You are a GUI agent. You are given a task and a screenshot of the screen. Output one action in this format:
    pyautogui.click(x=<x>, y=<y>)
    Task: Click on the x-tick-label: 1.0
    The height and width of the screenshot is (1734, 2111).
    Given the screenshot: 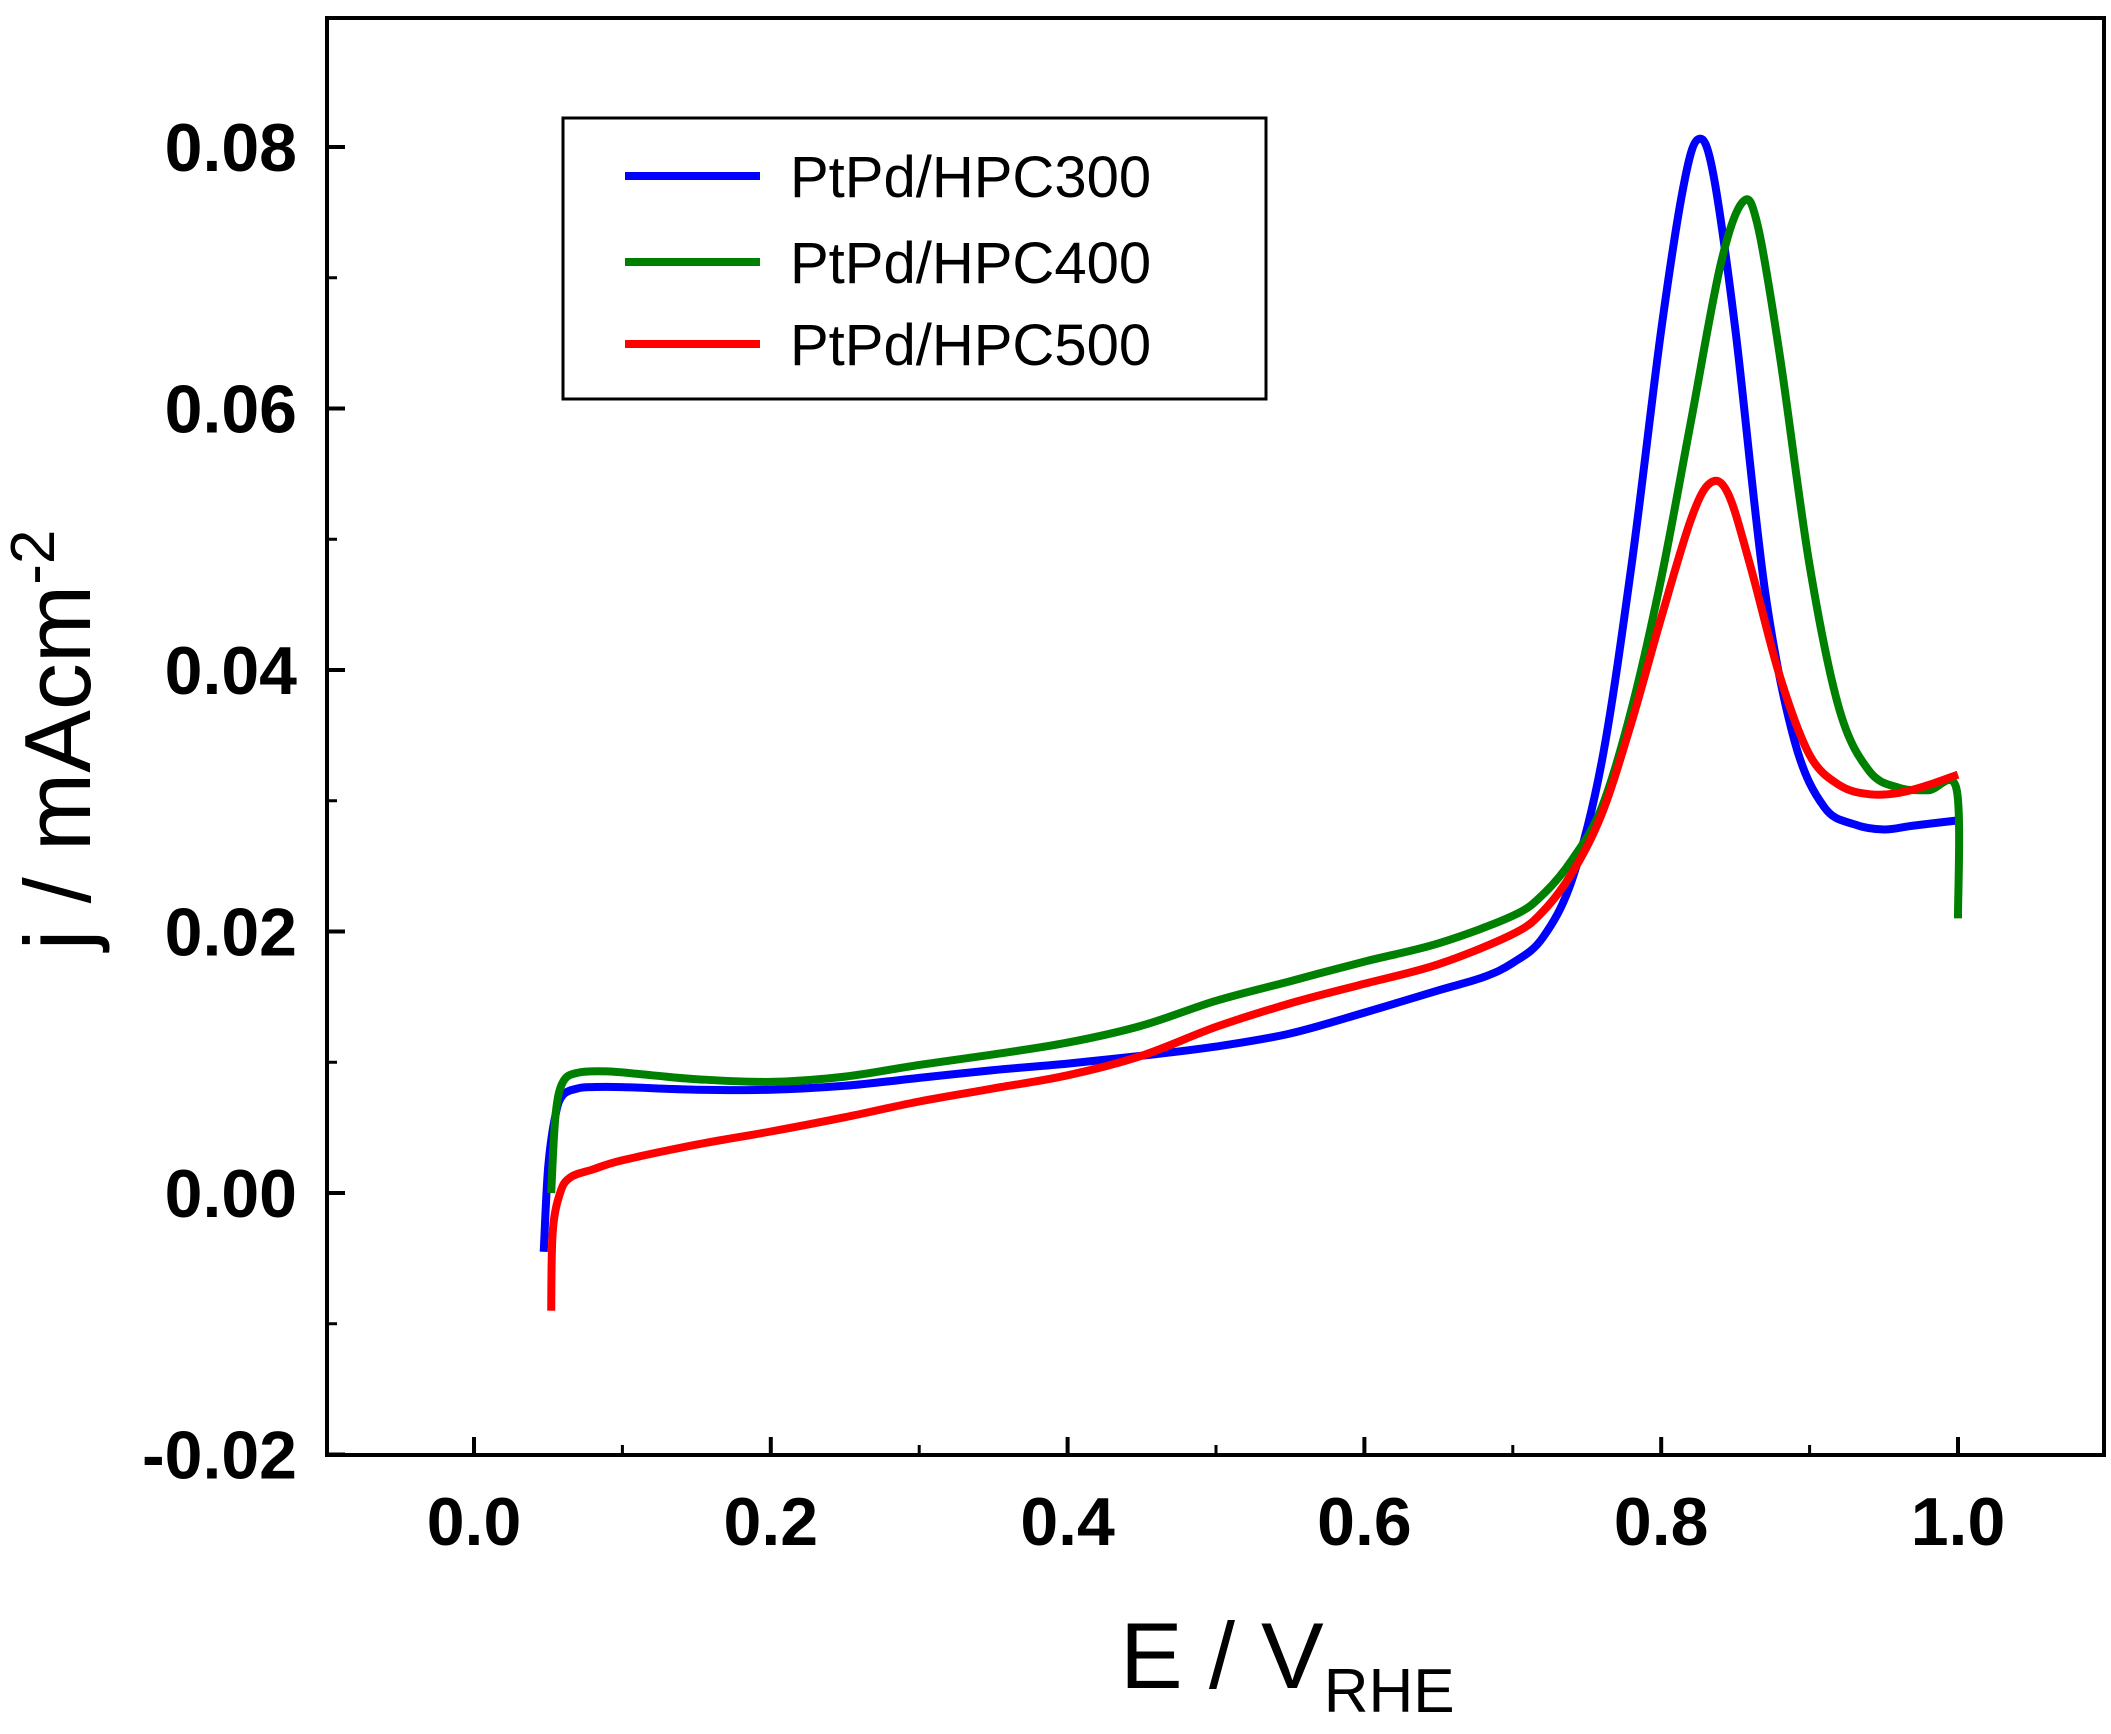 What is the action you would take?
    pyautogui.click(x=1958, y=1522)
    